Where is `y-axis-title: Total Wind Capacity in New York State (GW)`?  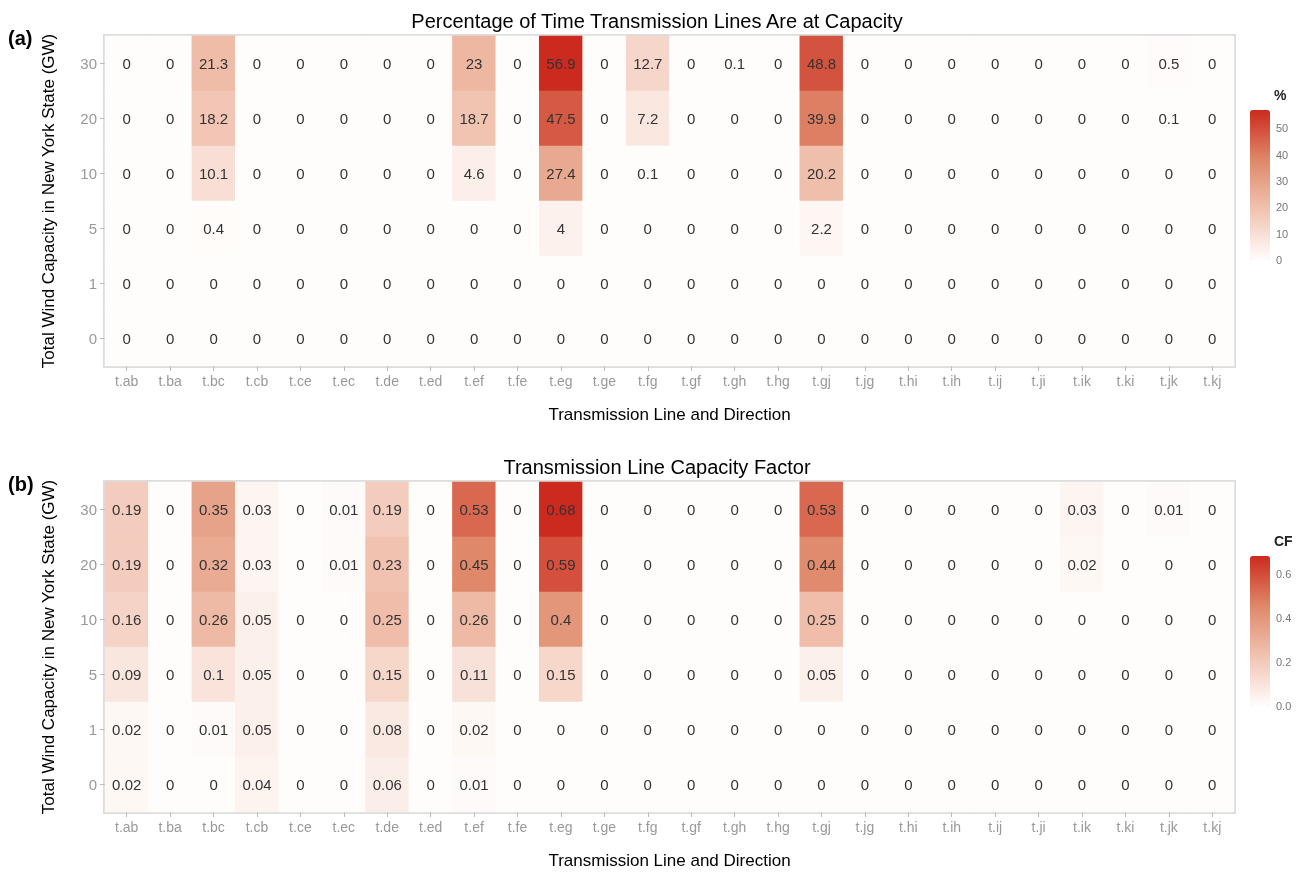 y-axis-title: Total Wind Capacity in New York State (GW) is located at coordinates (48, 647).